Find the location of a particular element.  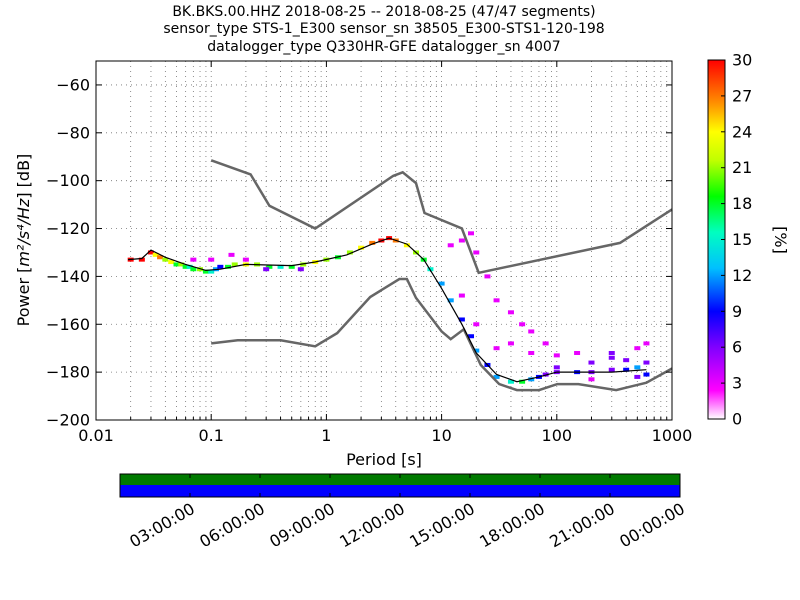

colorbar-tick-label: 0 is located at coordinates (737, 419).